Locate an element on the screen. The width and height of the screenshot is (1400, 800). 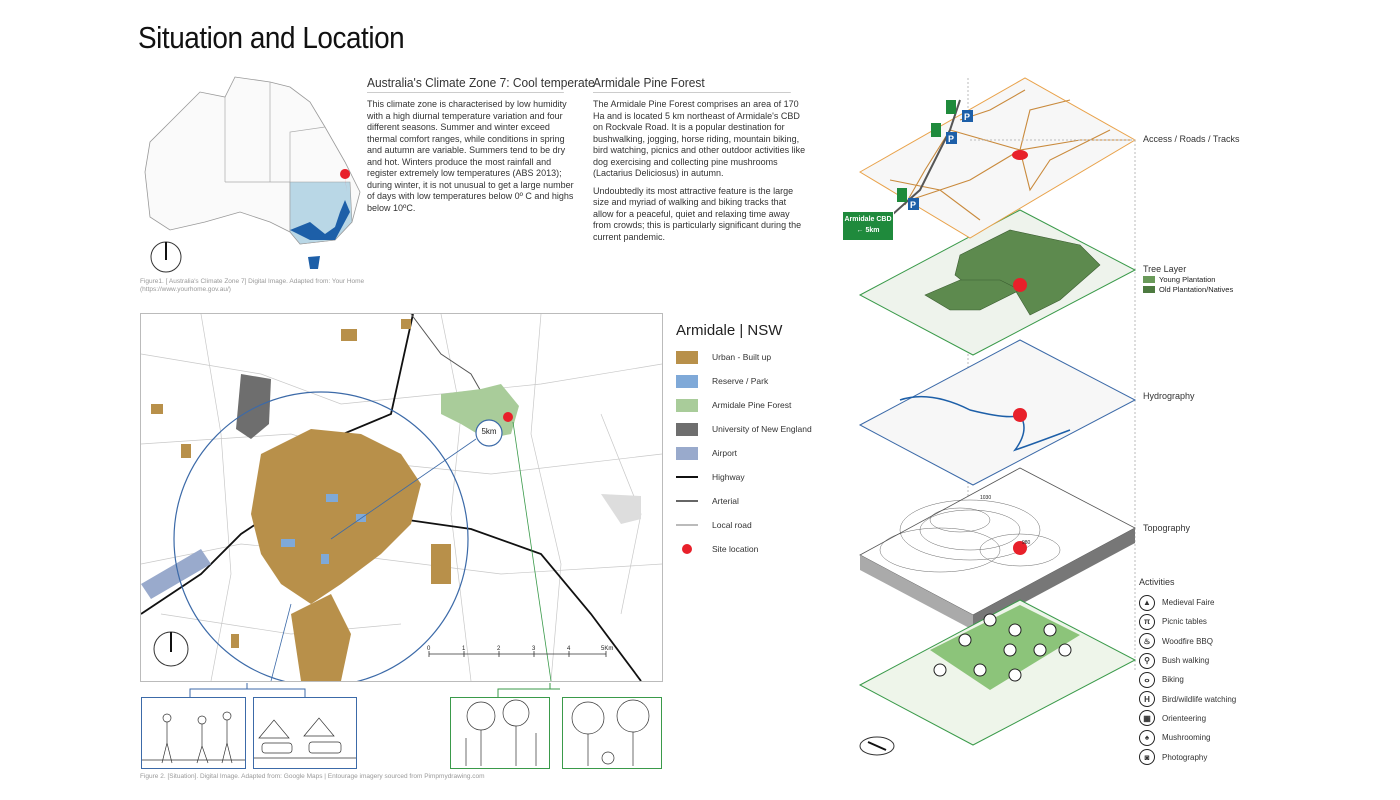
activity-label: Mushrooming is located at coordinates (1186, 738).